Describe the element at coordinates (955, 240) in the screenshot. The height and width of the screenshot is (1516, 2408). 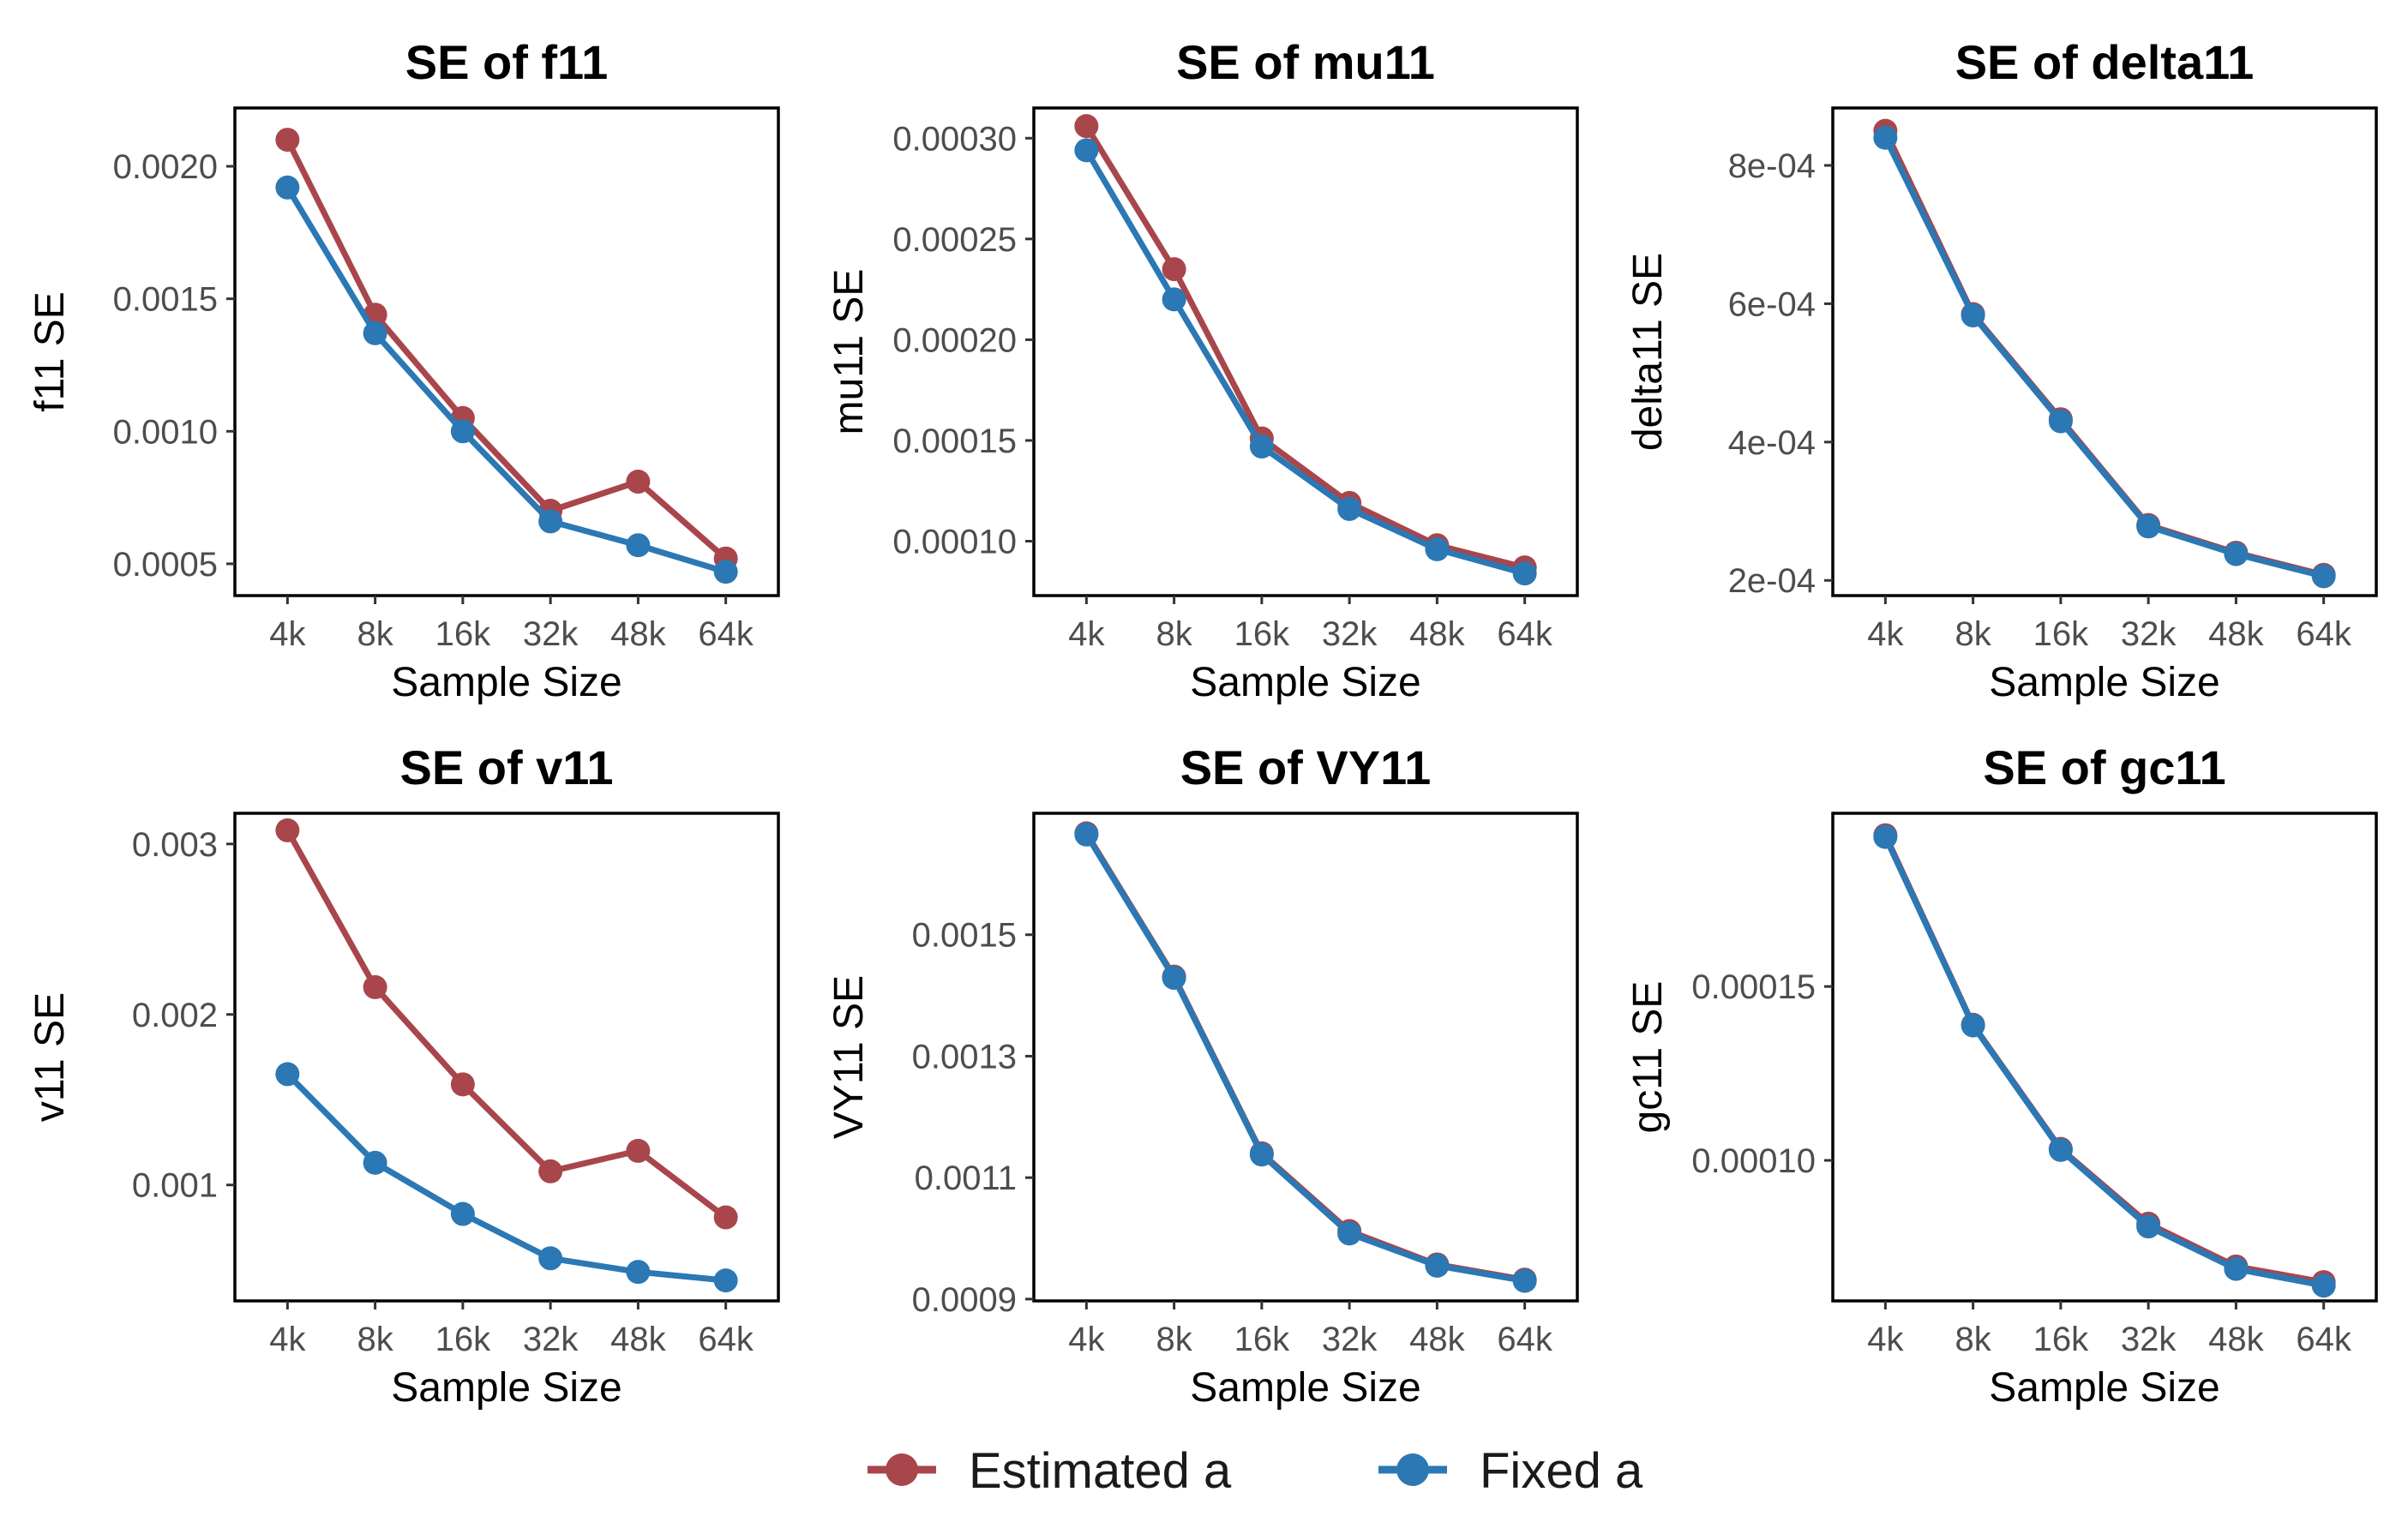
I see `y-tick-label: 0.00025` at that location.